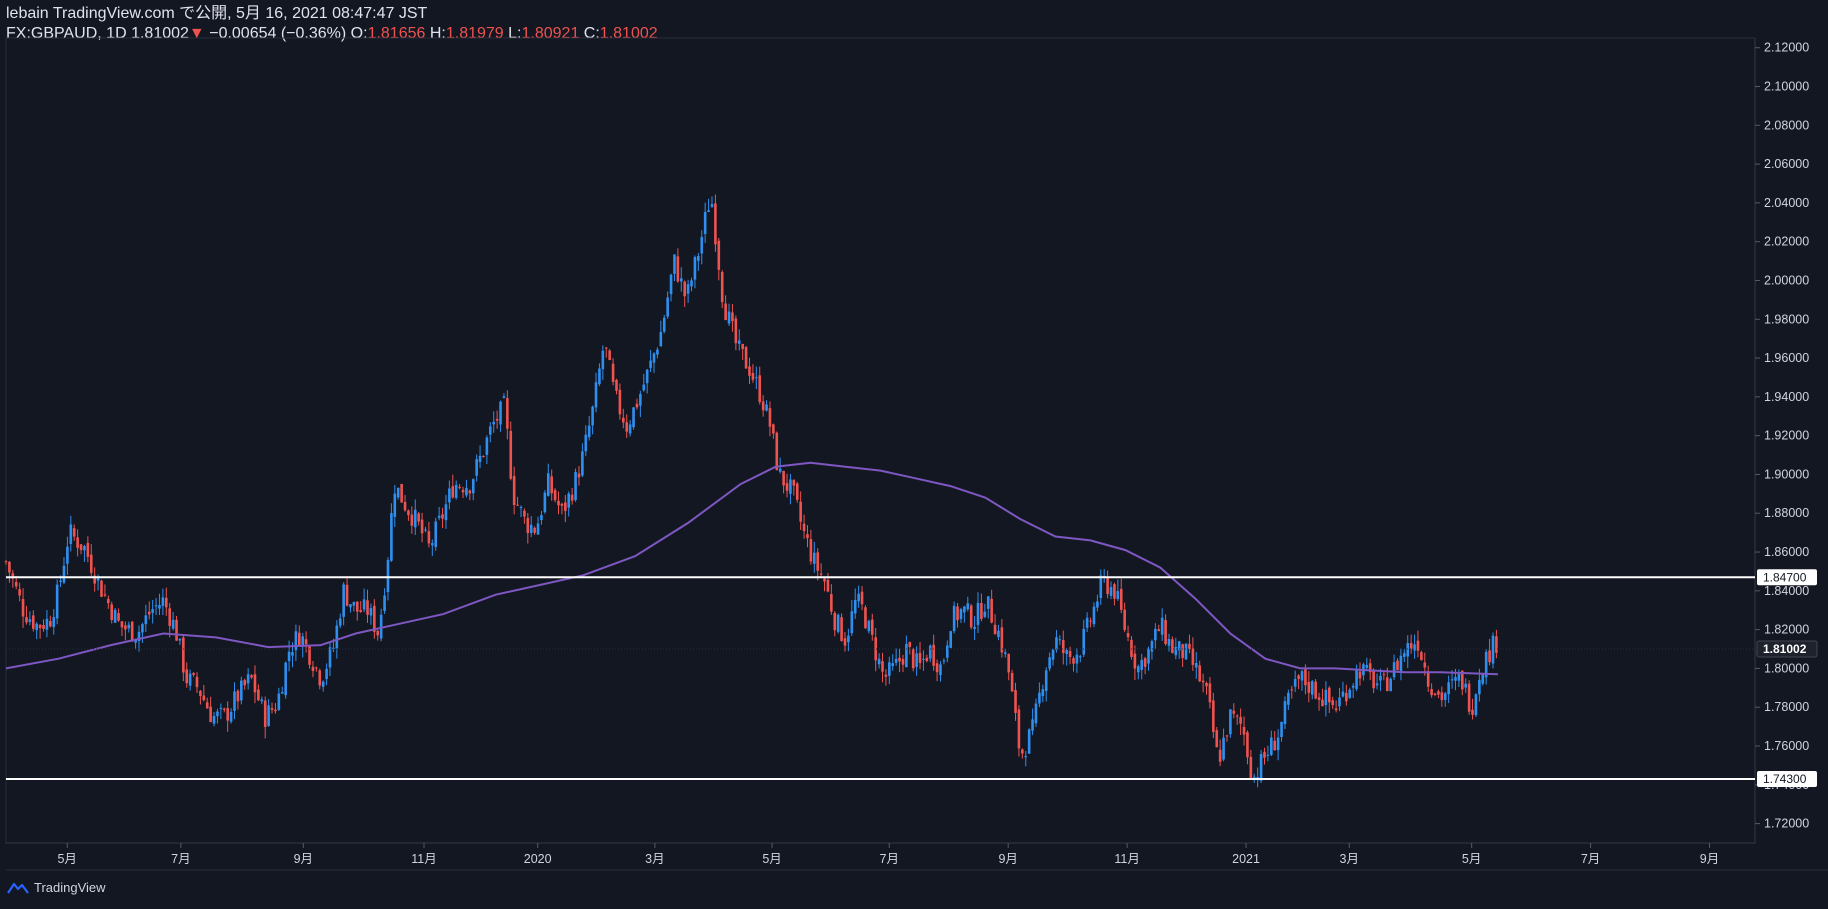  I want to click on x-tick-label: 7月, so click(889, 859).